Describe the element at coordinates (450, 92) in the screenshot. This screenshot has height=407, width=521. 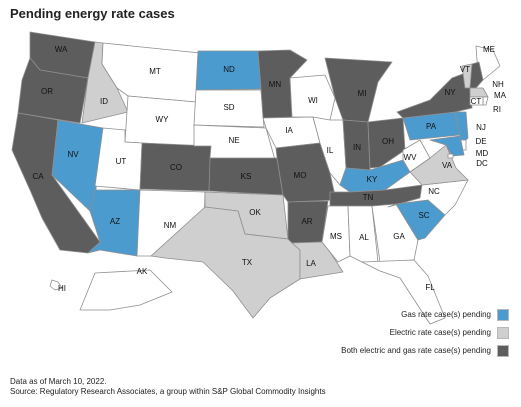
I see `state-label-ny: NY` at that location.